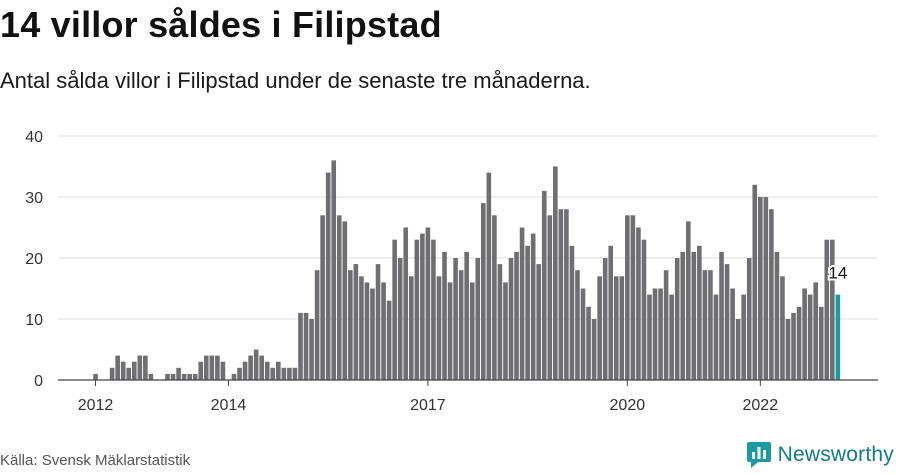 This screenshot has width=900, height=474. Describe the element at coordinates (221, 24) in the screenshot. I see `page-title: 14 villor såldes i Filipstad` at that location.